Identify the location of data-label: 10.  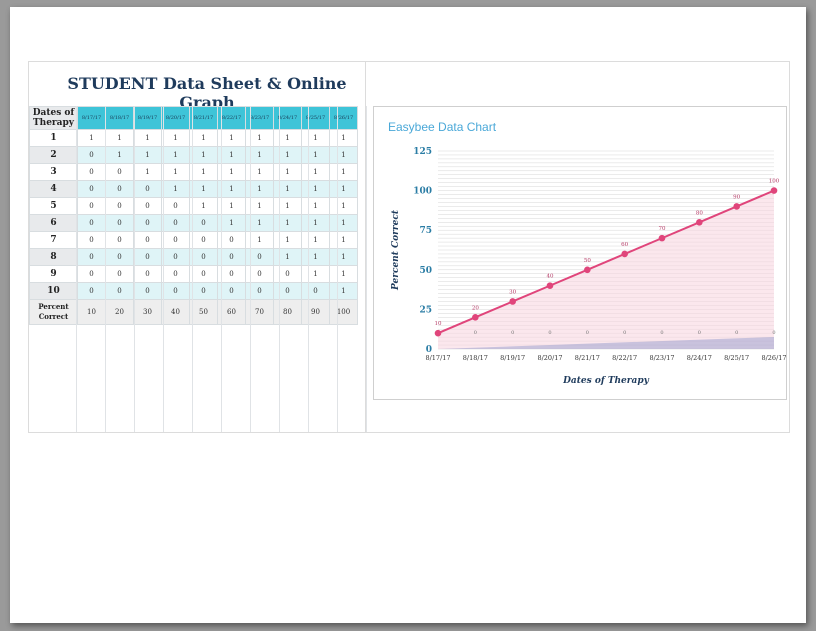
(438, 324).